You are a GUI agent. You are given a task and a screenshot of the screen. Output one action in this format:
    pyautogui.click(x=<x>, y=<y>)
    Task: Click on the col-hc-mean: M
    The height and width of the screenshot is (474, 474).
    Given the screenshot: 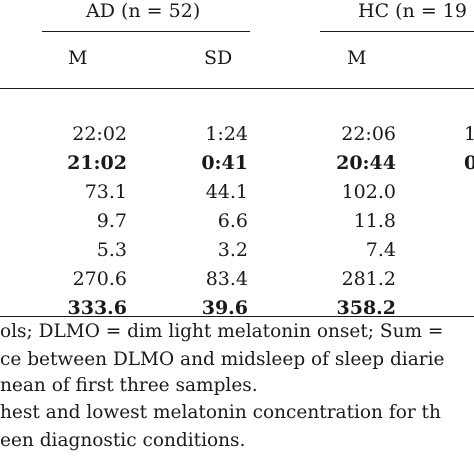 What is the action you would take?
    pyautogui.click(x=357, y=58)
    